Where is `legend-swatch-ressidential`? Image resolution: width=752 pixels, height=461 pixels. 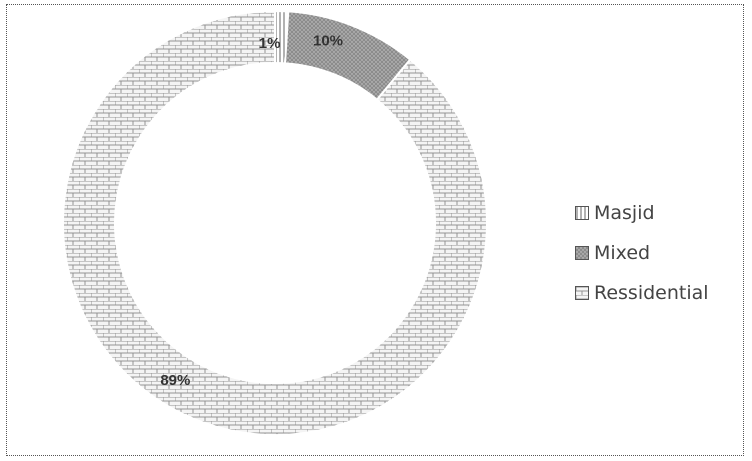 legend-swatch-ressidential is located at coordinates (582, 293).